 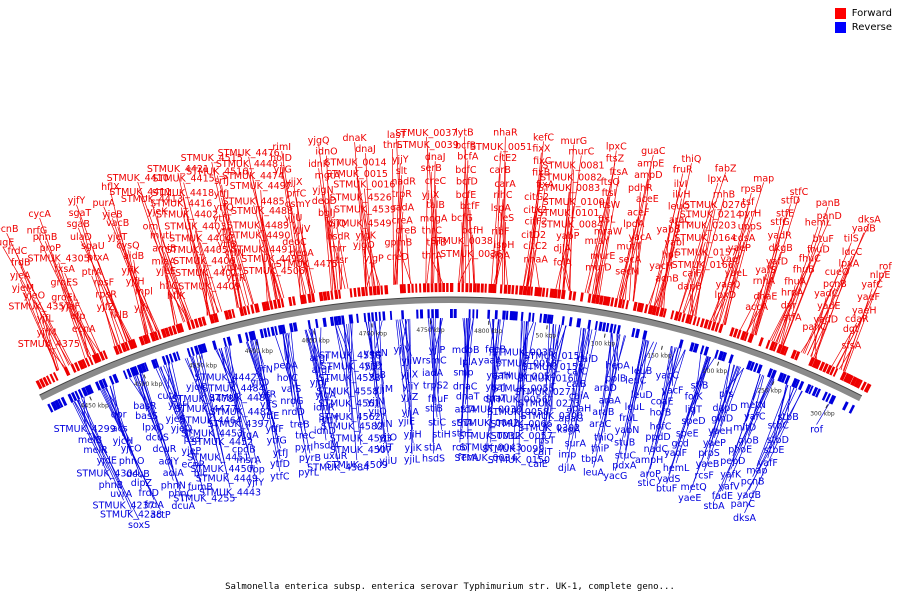 I want to click on reverse-gene-label: fecA, so click(x=468, y=457).